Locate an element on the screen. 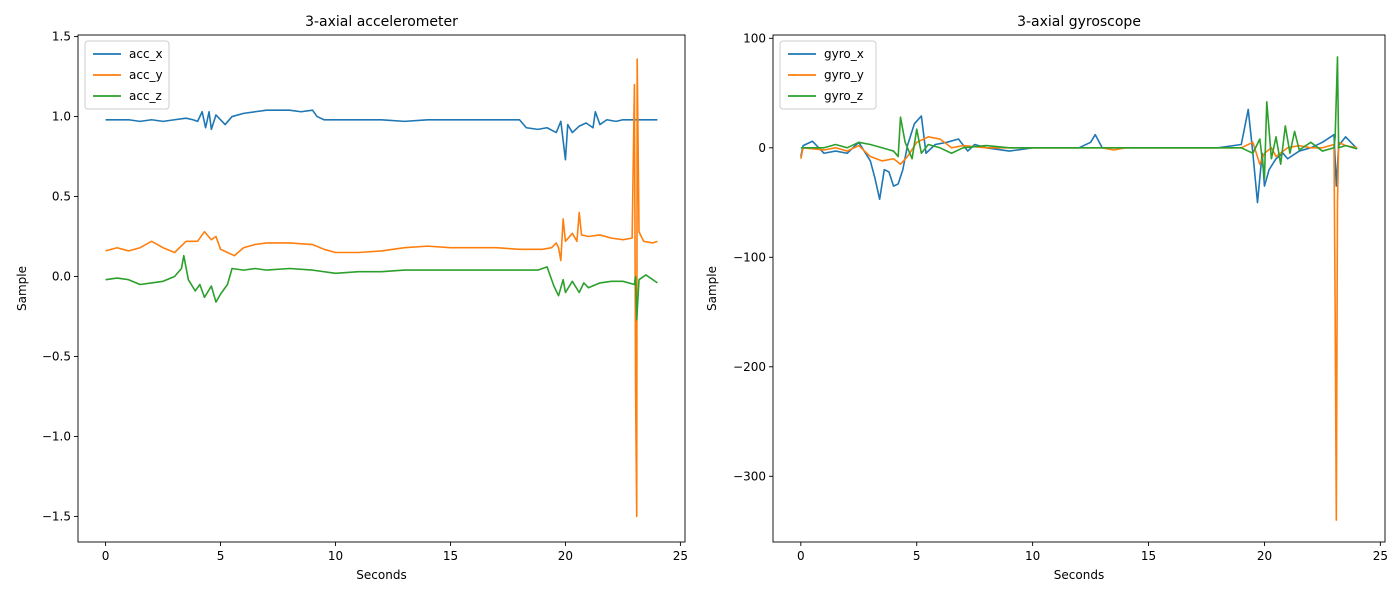 This screenshot has height=600, width=1400. gyro-x-tick-label: 5 is located at coordinates (917, 556).